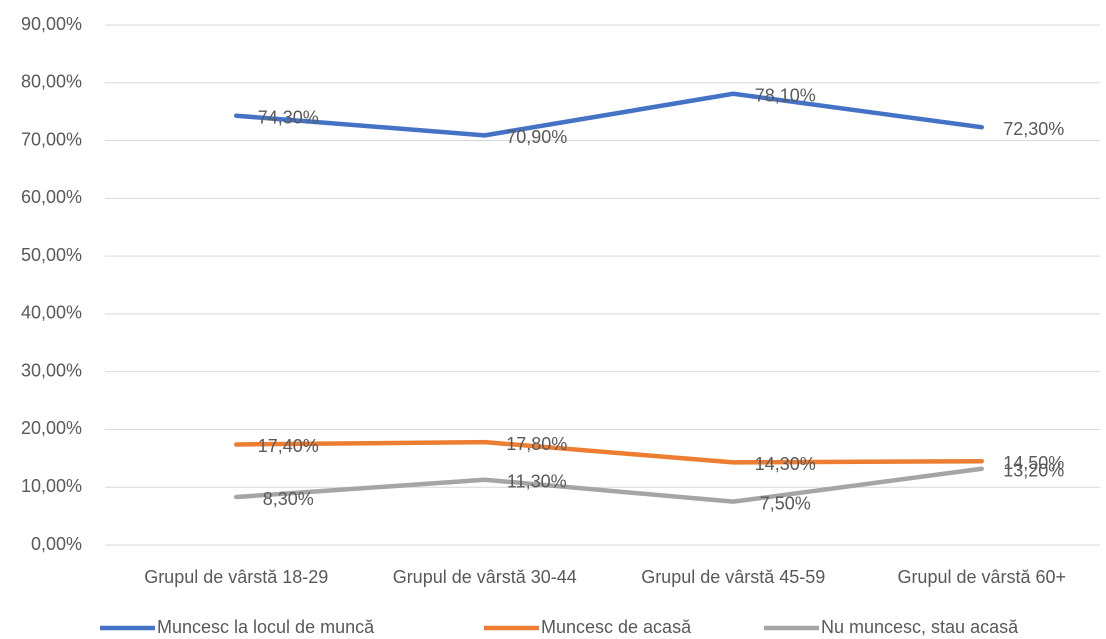 The height and width of the screenshot is (639, 1106). Describe the element at coordinates (785, 503) in the screenshot. I see `data-label: 7,50%` at that location.